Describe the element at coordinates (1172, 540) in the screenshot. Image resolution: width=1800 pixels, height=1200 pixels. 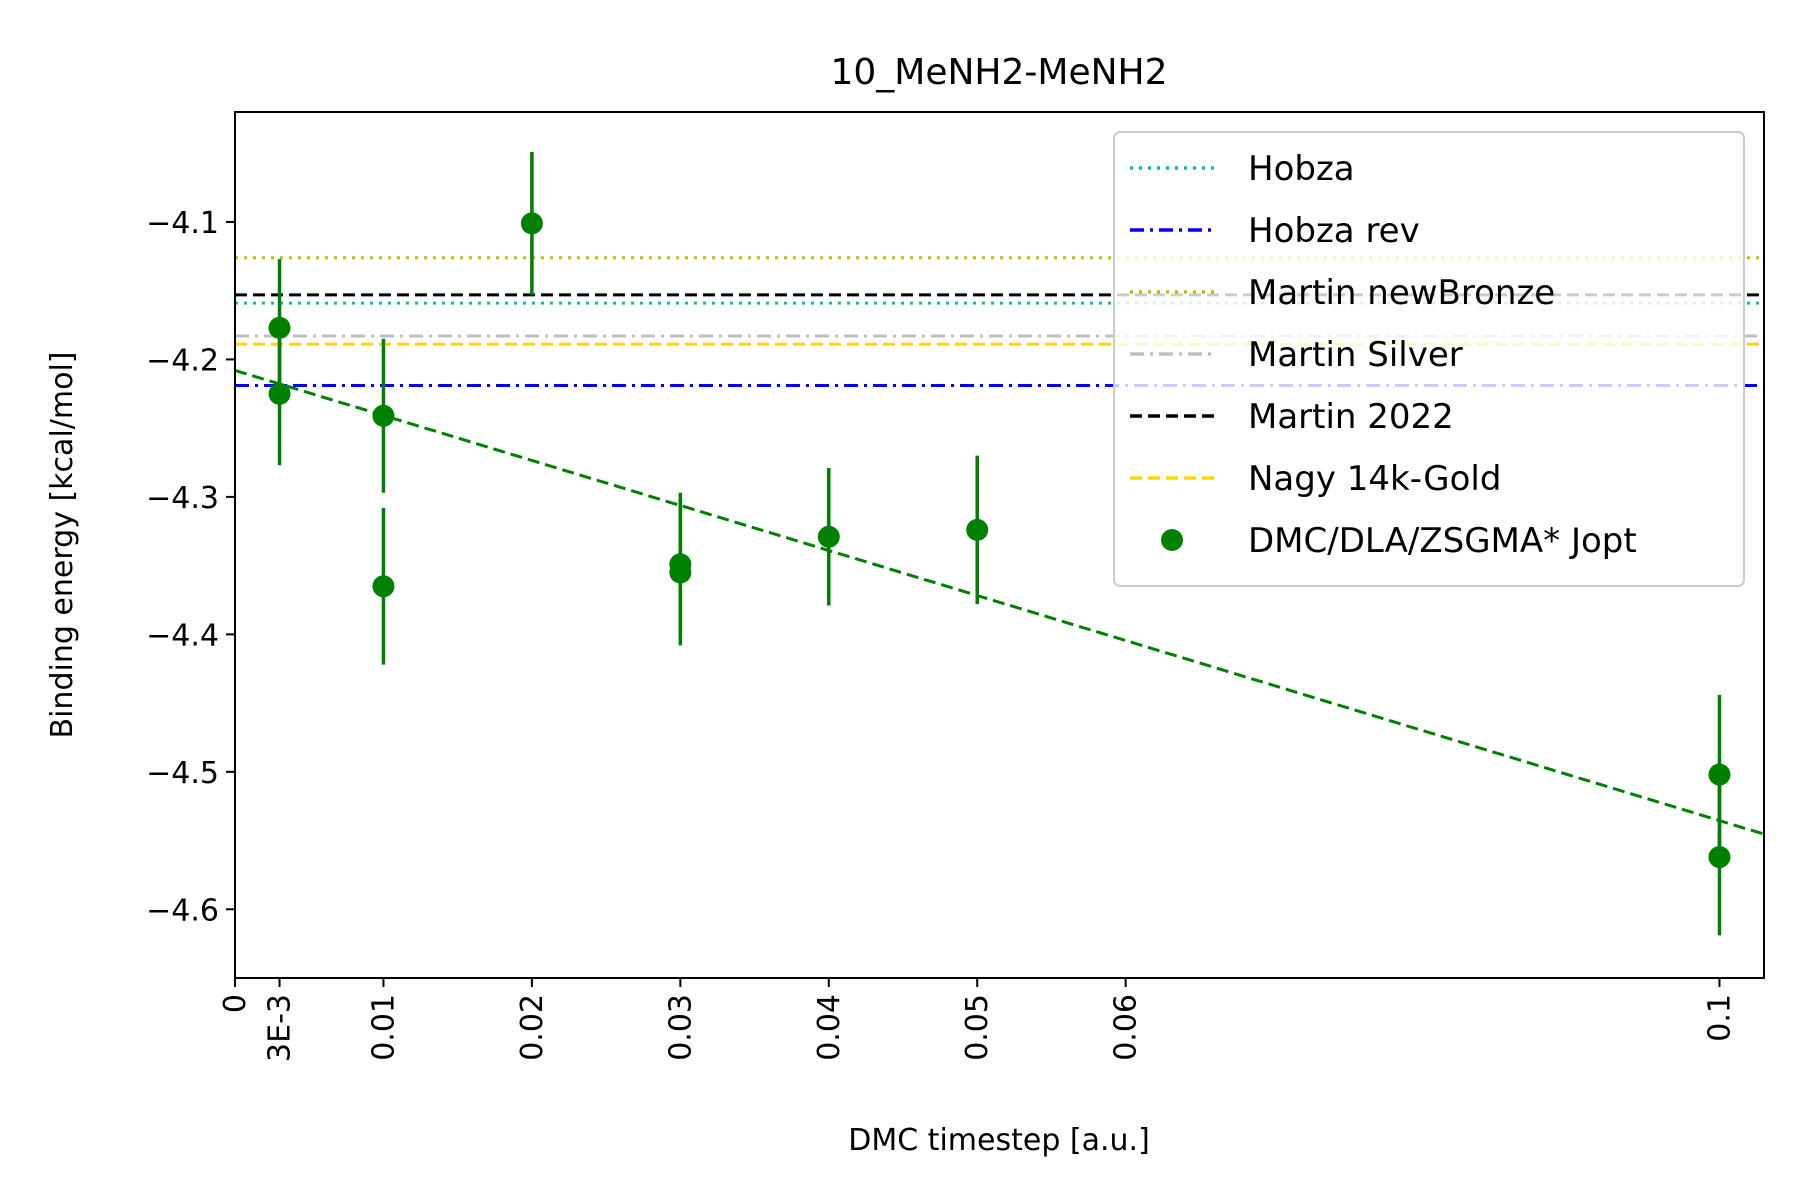
I see `legend-marker-swatch` at that location.